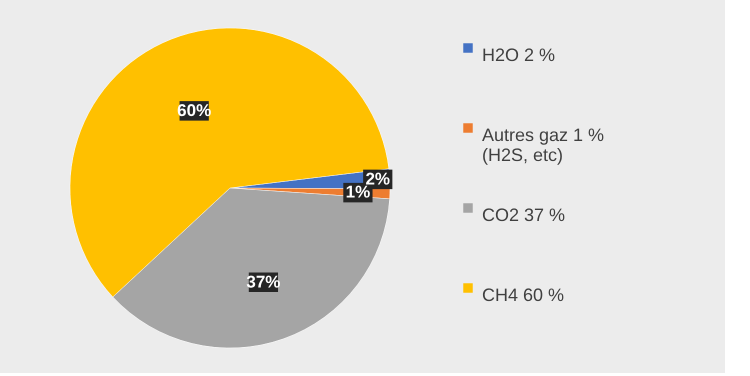 The width and height of the screenshot is (750, 376). I want to click on legend-label: CO2 37 %, so click(524, 215).